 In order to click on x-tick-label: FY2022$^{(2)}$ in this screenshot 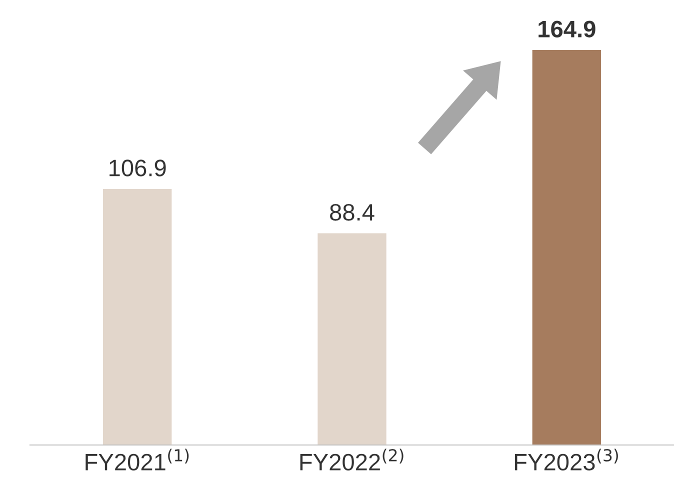, I will do `click(352, 459)`.